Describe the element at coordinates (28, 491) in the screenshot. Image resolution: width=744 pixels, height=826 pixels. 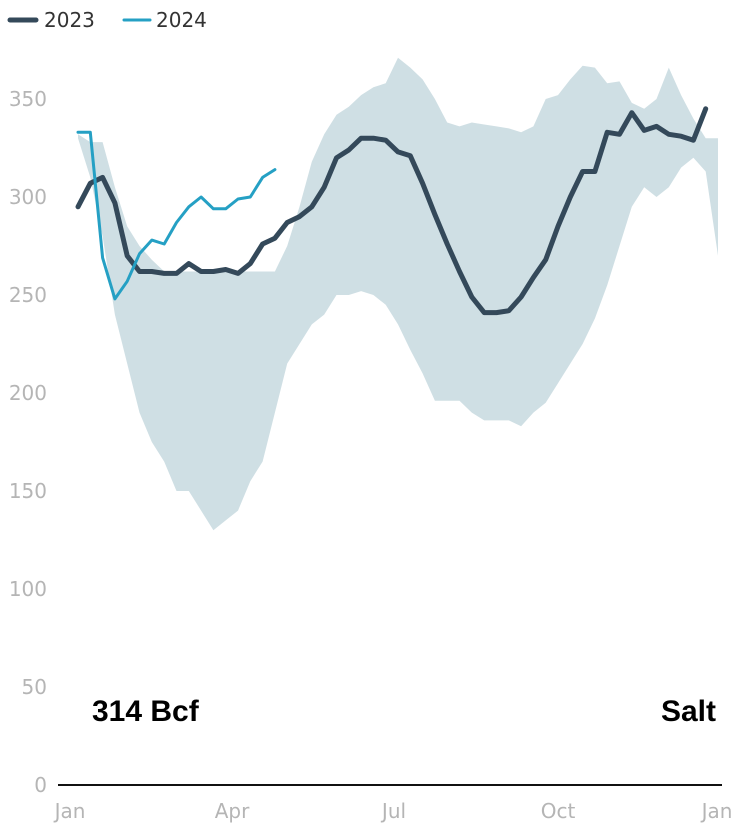
I see `y-tick-label: 150` at that location.